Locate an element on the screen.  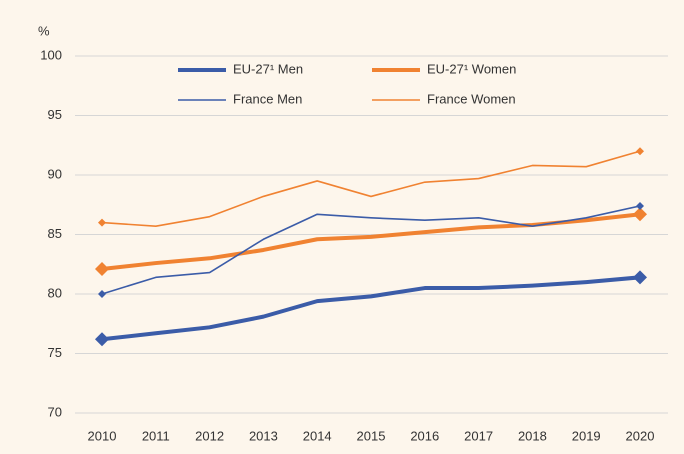
legend-label: EU-27¹ Men is located at coordinates (268, 68).